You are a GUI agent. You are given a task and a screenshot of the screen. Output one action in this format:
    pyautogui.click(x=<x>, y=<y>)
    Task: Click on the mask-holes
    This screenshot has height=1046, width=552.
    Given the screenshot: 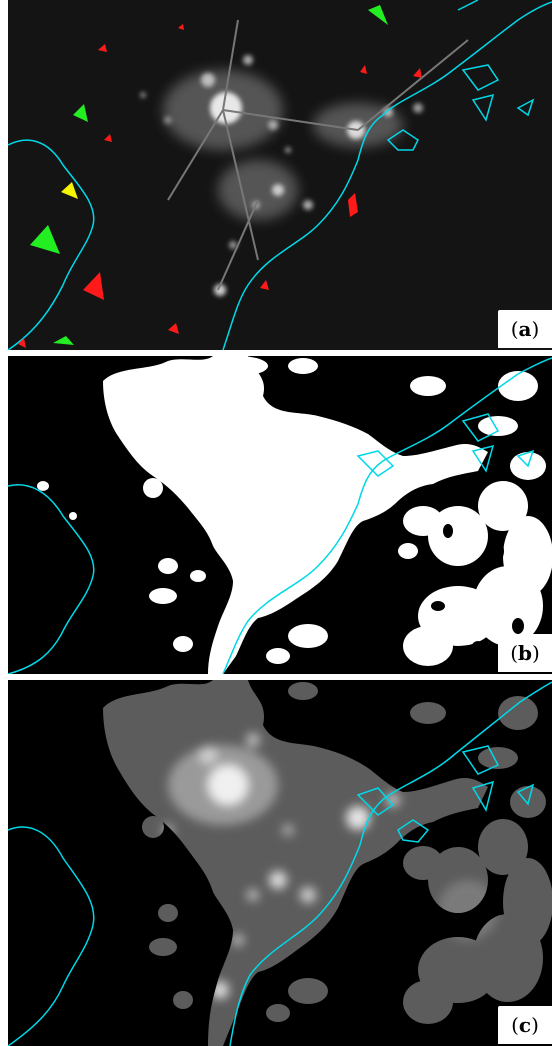 What is the action you would take?
    pyautogui.click(x=477, y=587)
    